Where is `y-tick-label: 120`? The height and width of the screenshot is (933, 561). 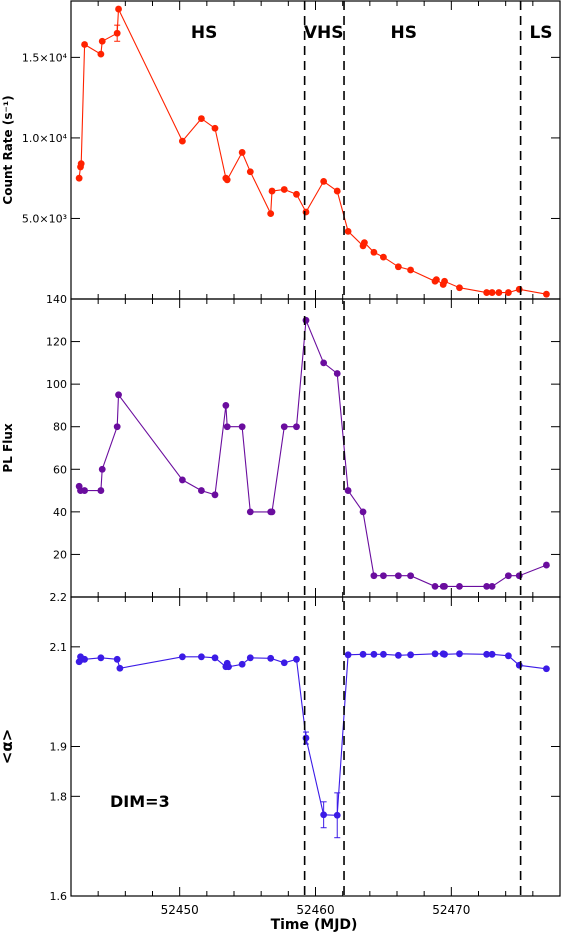 y-tick-label: 120 is located at coordinates (56, 342).